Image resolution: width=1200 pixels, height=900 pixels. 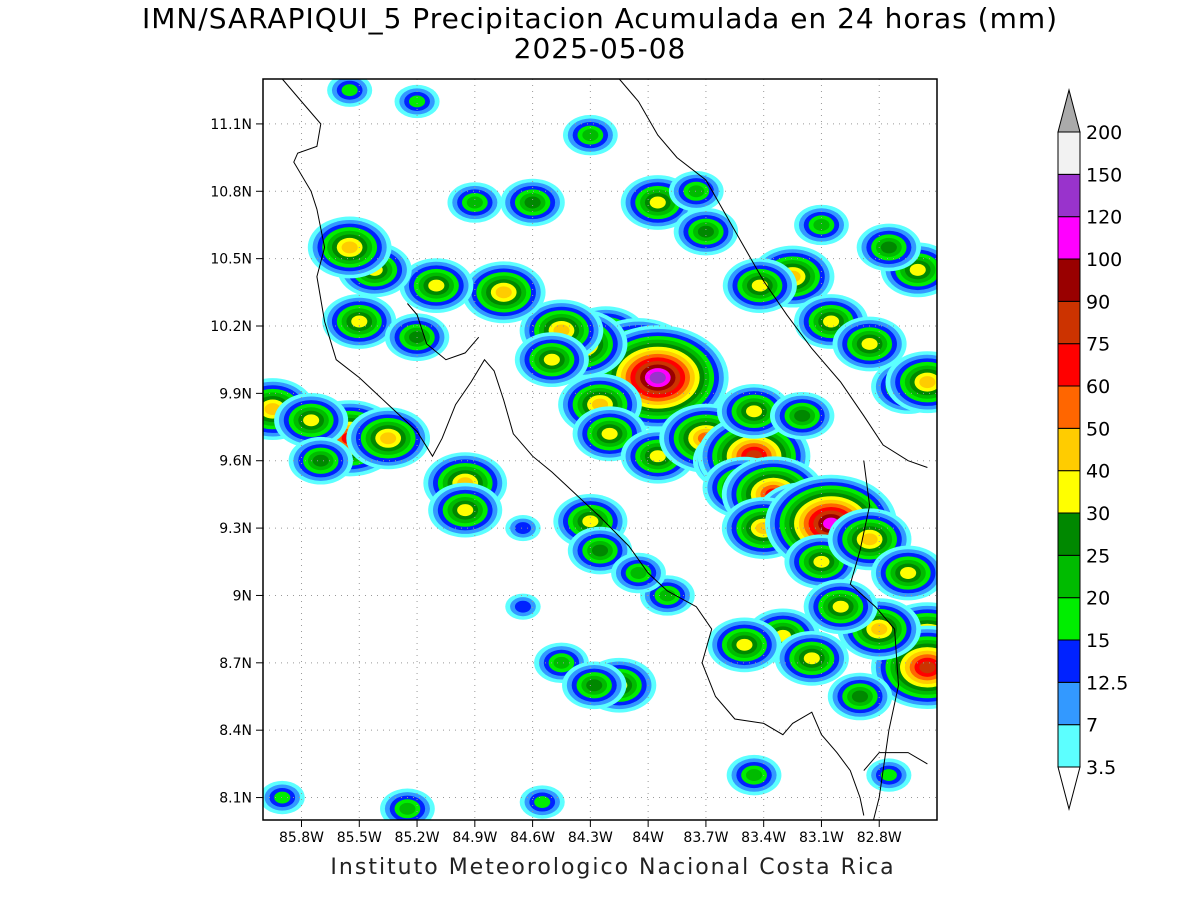 What do you see at coordinates (1098, 514) in the screenshot?
I see `colorbar-label: 30` at bounding box center [1098, 514].